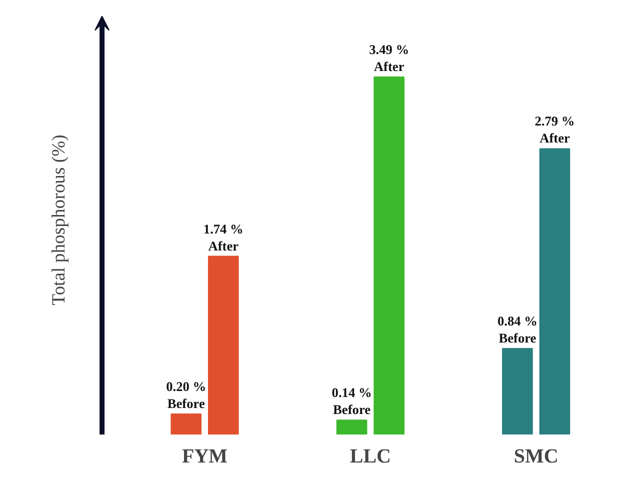 The height and width of the screenshot is (477, 644). What do you see at coordinates (352, 410) in the screenshot?
I see `series-label: Before` at bounding box center [352, 410].